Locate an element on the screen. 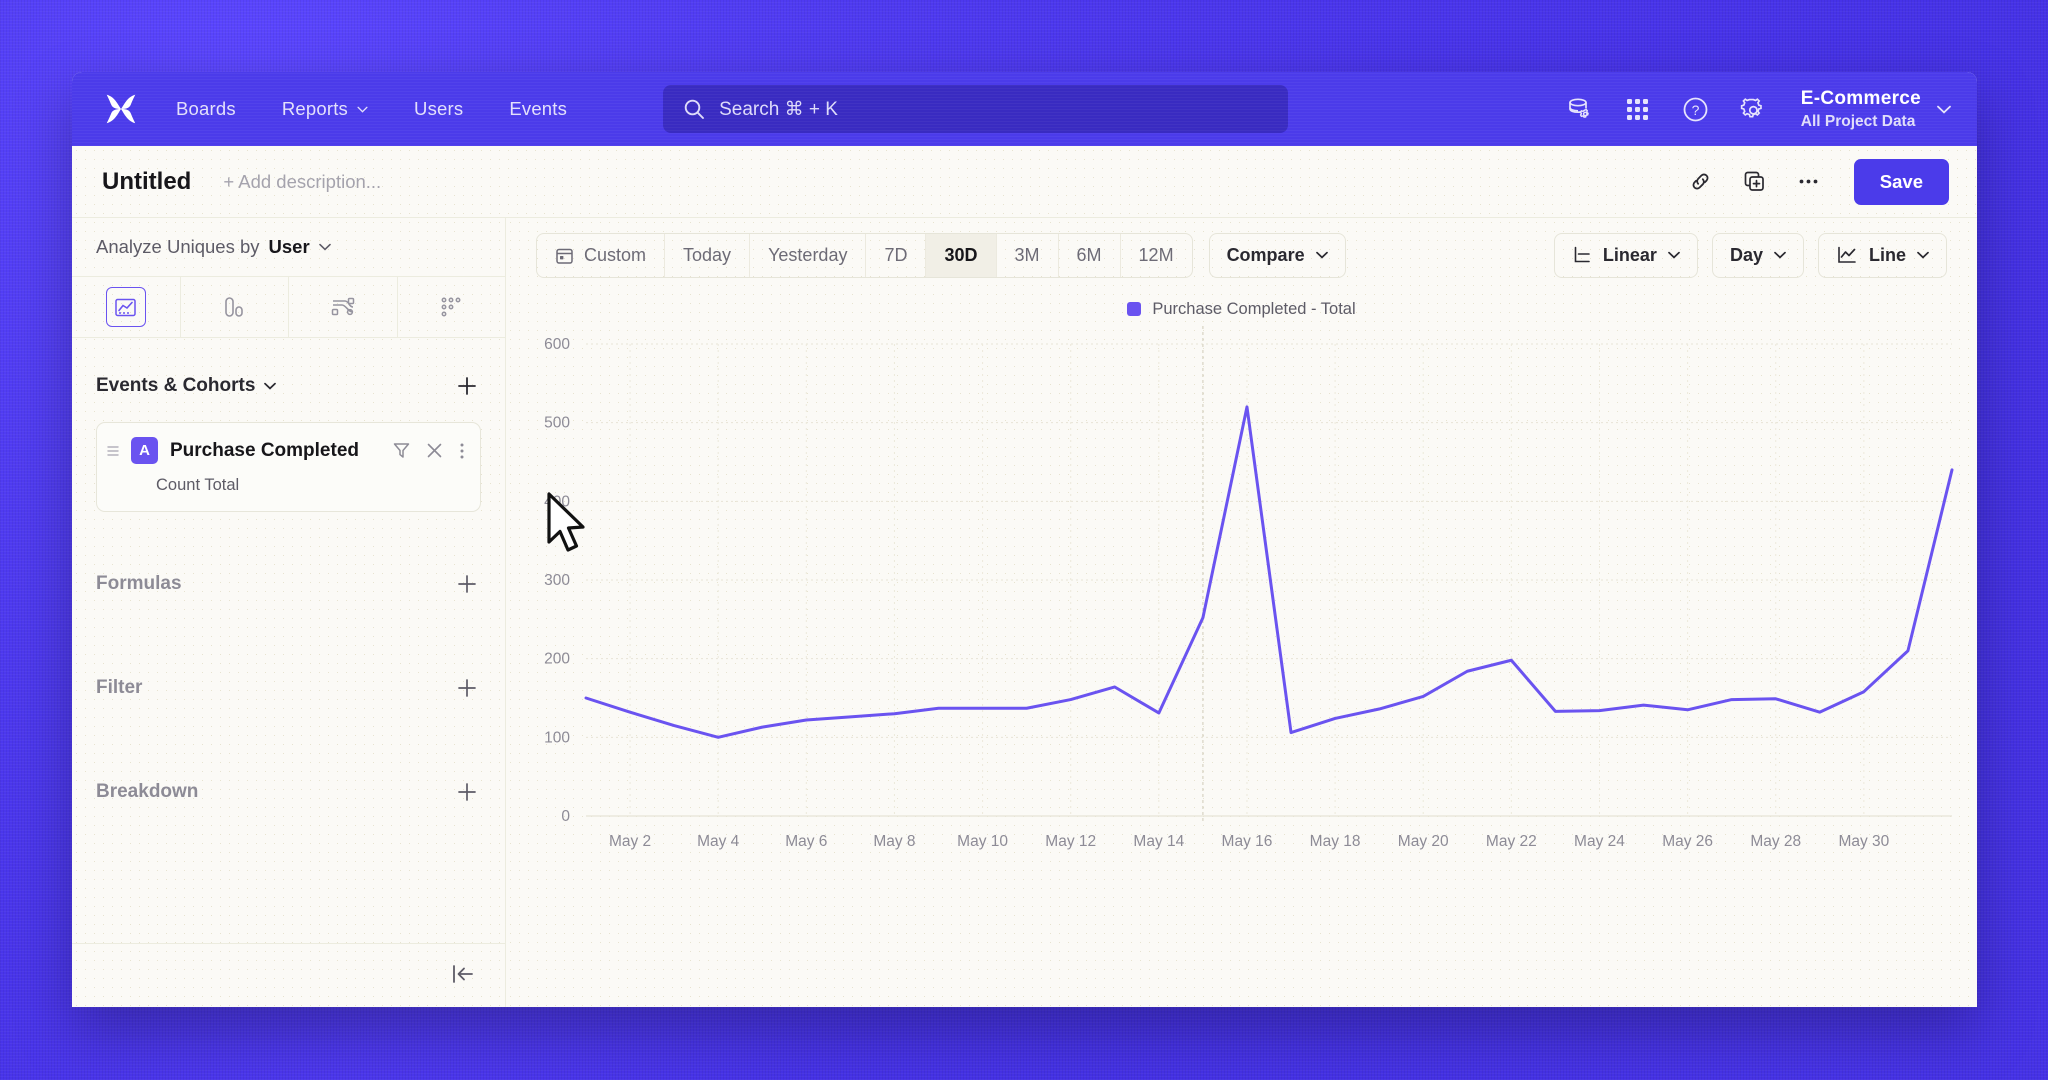  nav-label: Reports is located at coordinates (315, 108).